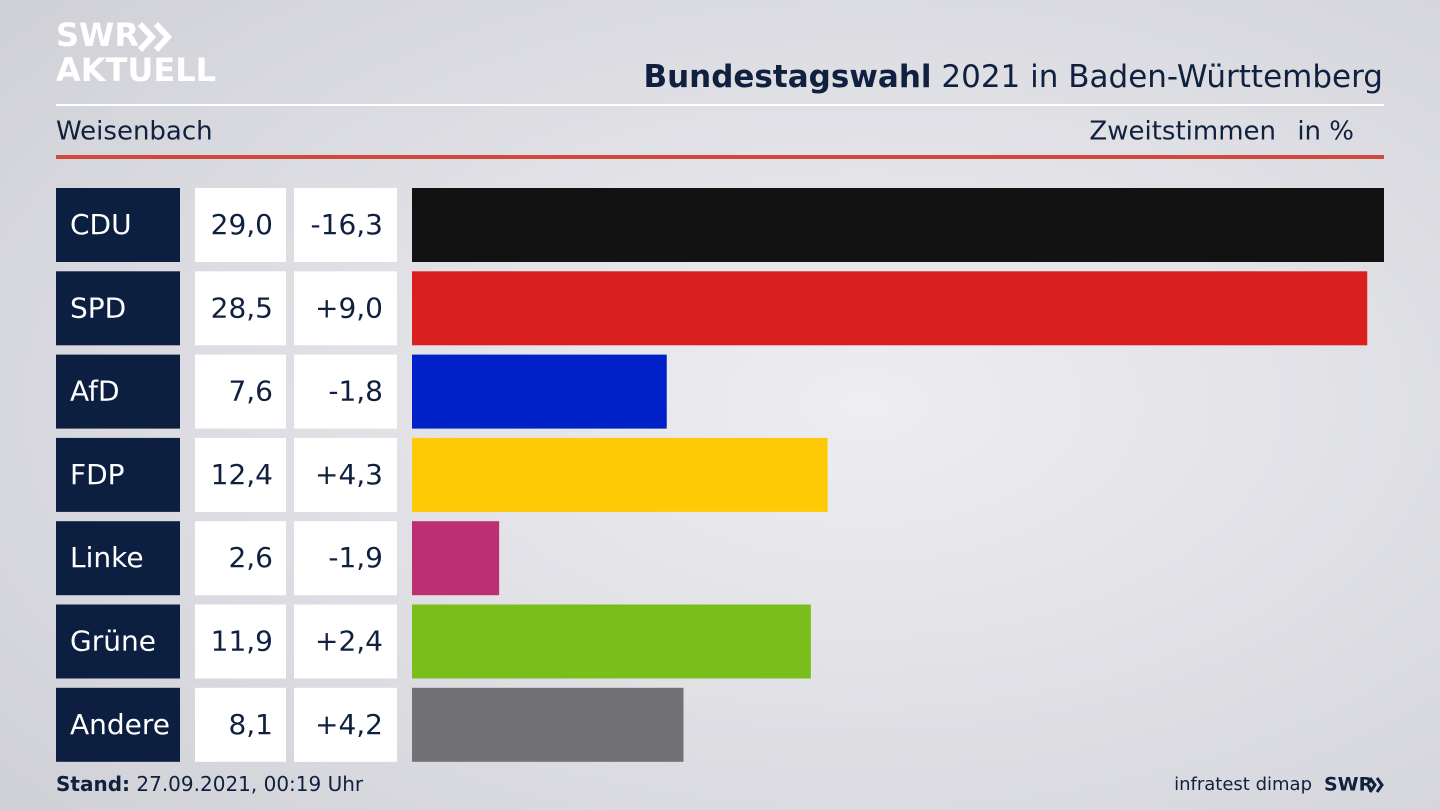 The image size is (1440, 810). Describe the element at coordinates (97, 35) in the screenshot. I see `brand-swr: SWR` at that location.